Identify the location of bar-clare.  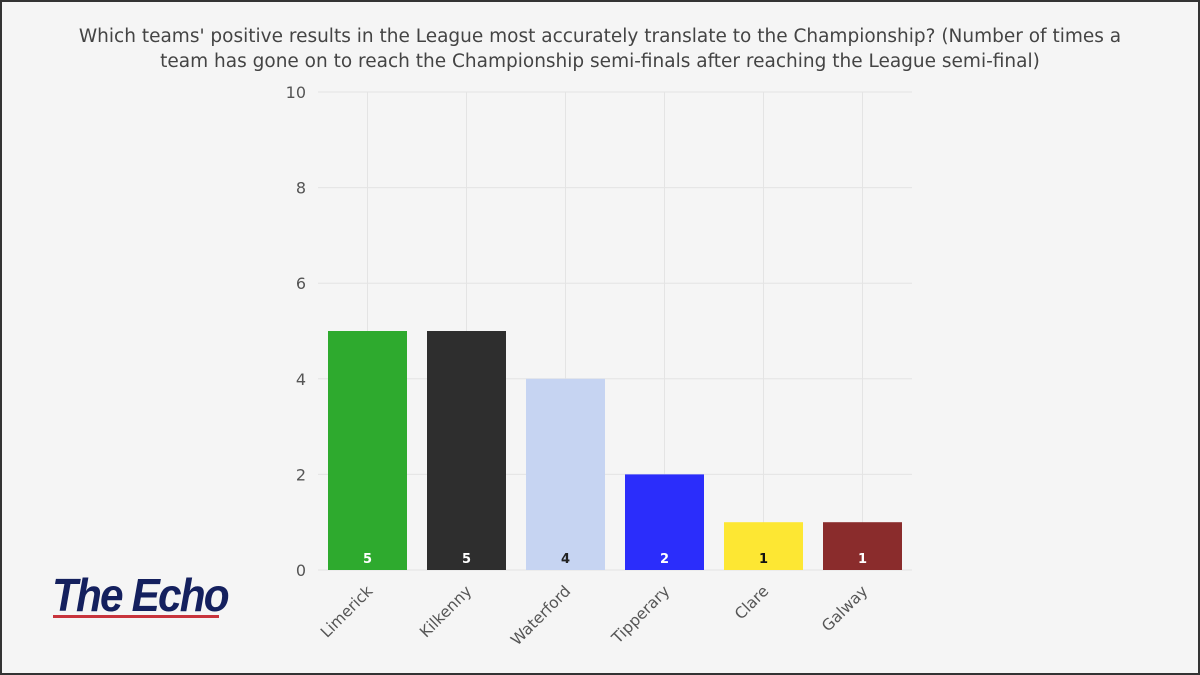
(763, 546).